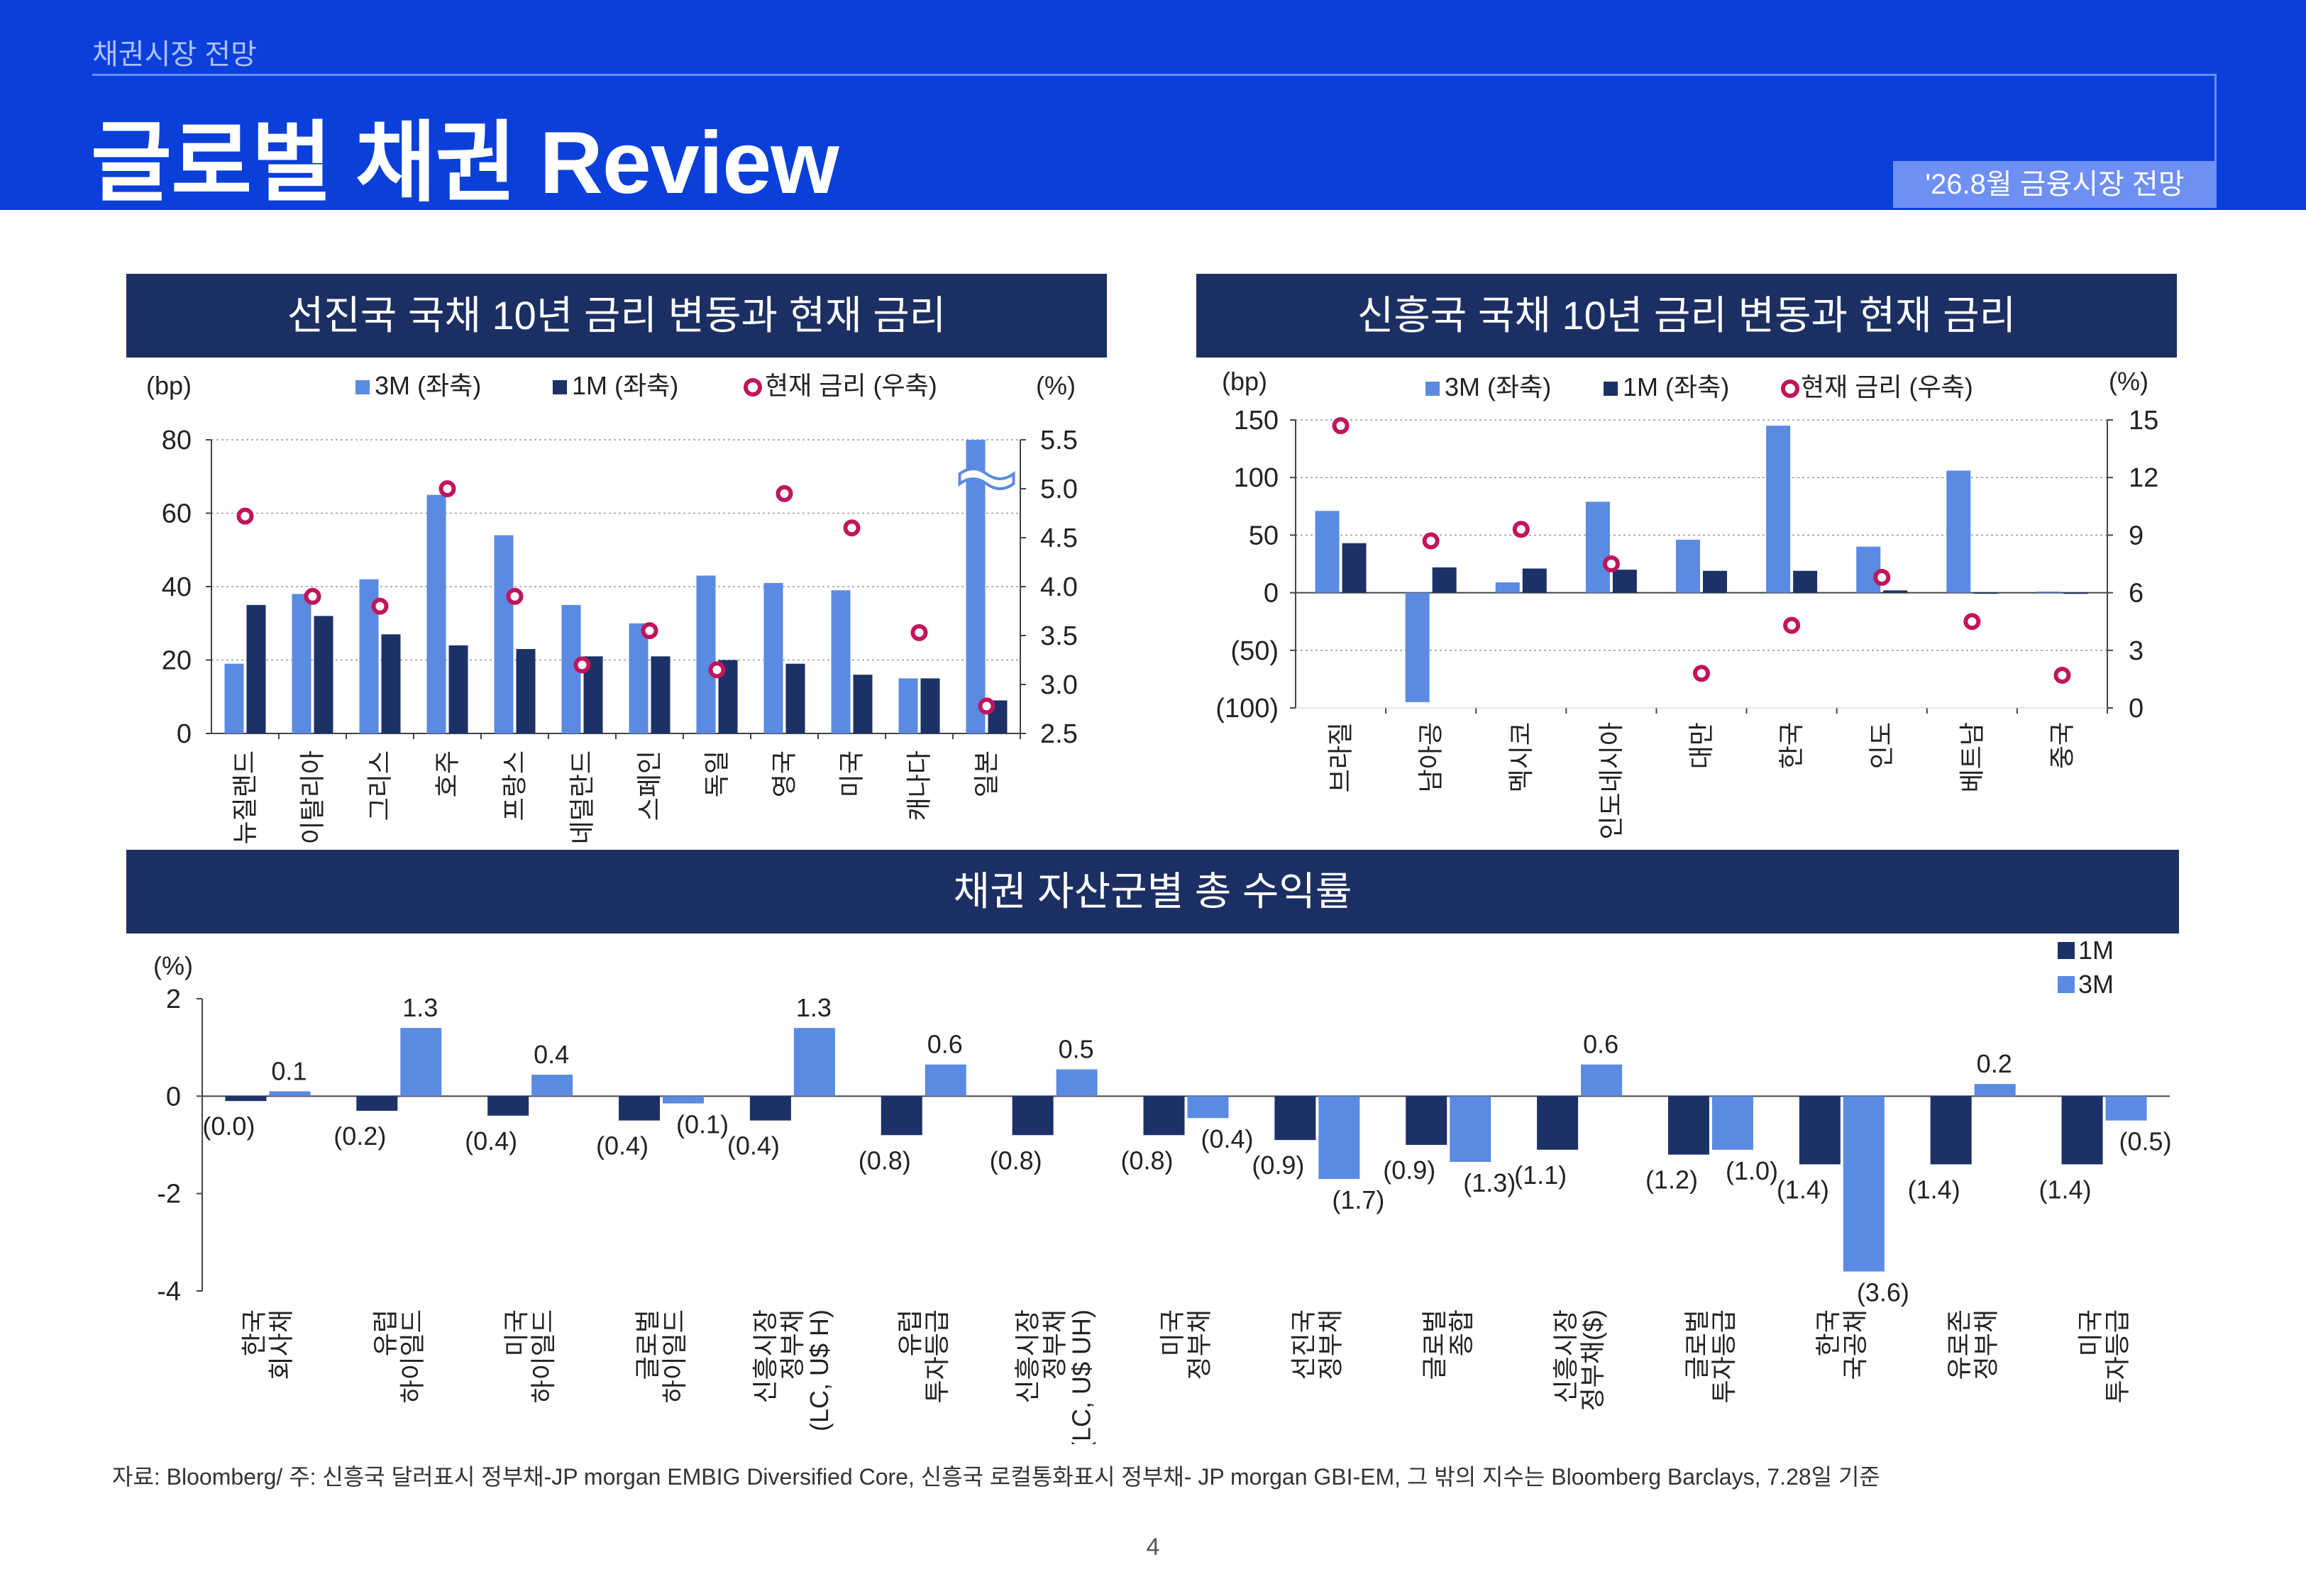 The width and height of the screenshot is (2306, 1596). Describe the element at coordinates (1054, 1344) in the screenshot. I see `x-tick-label: 정부채` at that location.